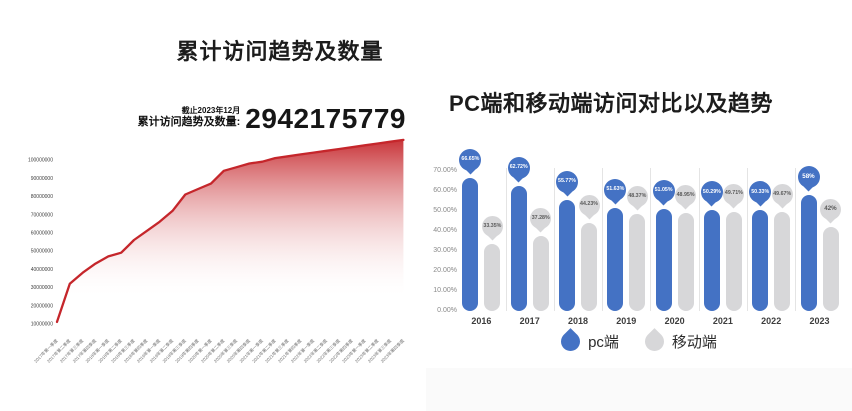  What do you see at coordinates (481, 321) in the screenshot?
I see `x-axis-label: 2016` at bounding box center [481, 321].